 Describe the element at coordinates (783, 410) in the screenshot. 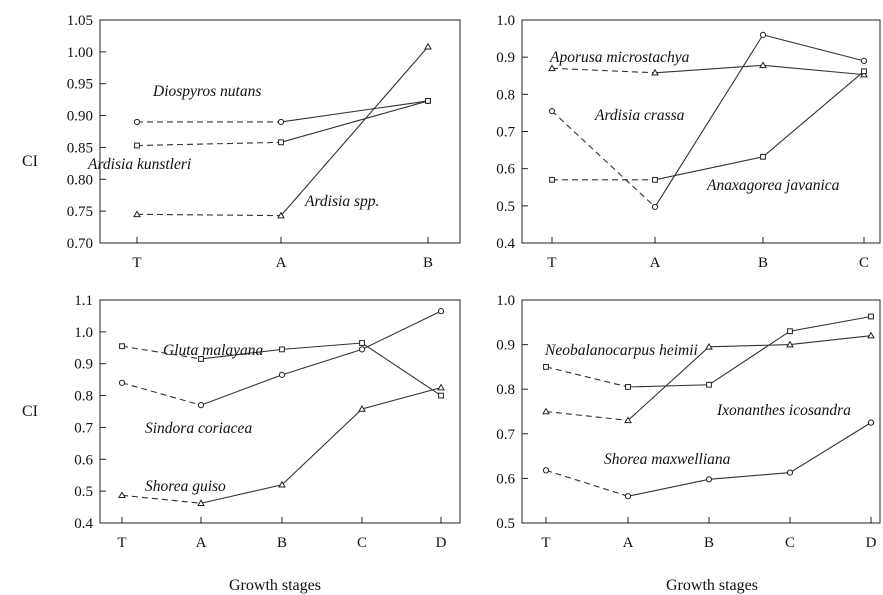

I see `series-label: Ixonanthes icosandra` at that location.